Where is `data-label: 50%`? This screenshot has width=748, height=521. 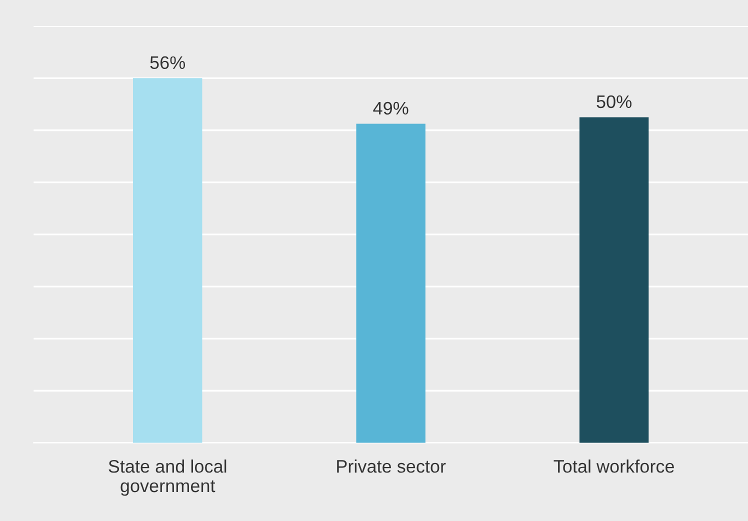
data-label: 50% is located at coordinates (614, 101).